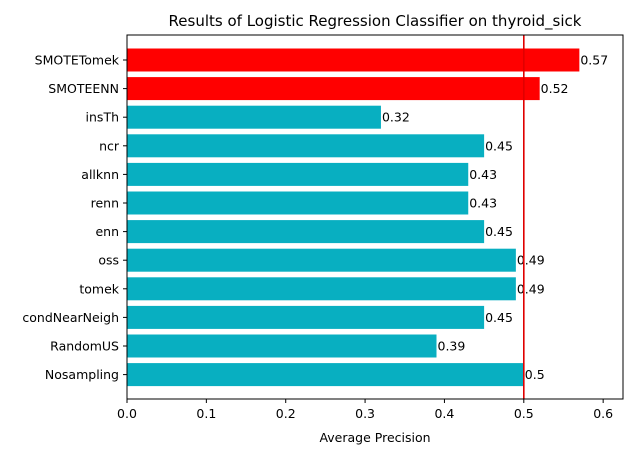 The height and width of the screenshot is (455, 633). I want to click on y-tick-label-insTh: insTh, so click(102, 117).